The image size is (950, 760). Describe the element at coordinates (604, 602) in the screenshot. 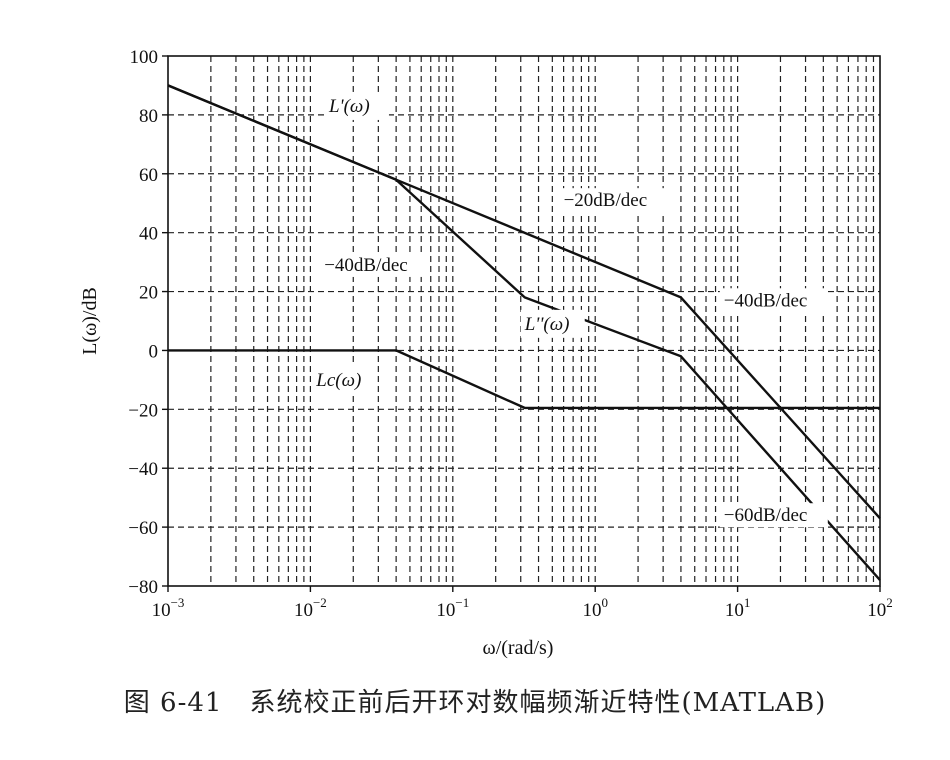

I see `x-tick-exponent: 0` at that location.